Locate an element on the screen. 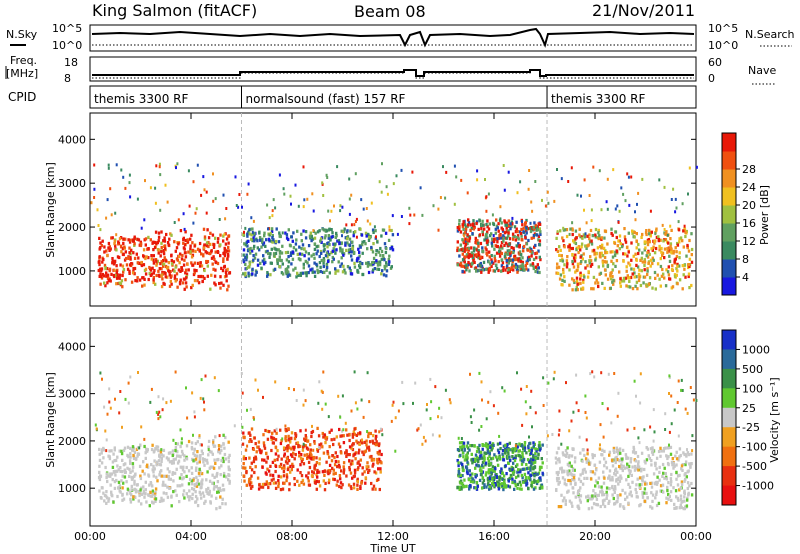 The height and width of the screenshot is (554, 800). nave-tick-bottom: 0 is located at coordinates (711, 78).